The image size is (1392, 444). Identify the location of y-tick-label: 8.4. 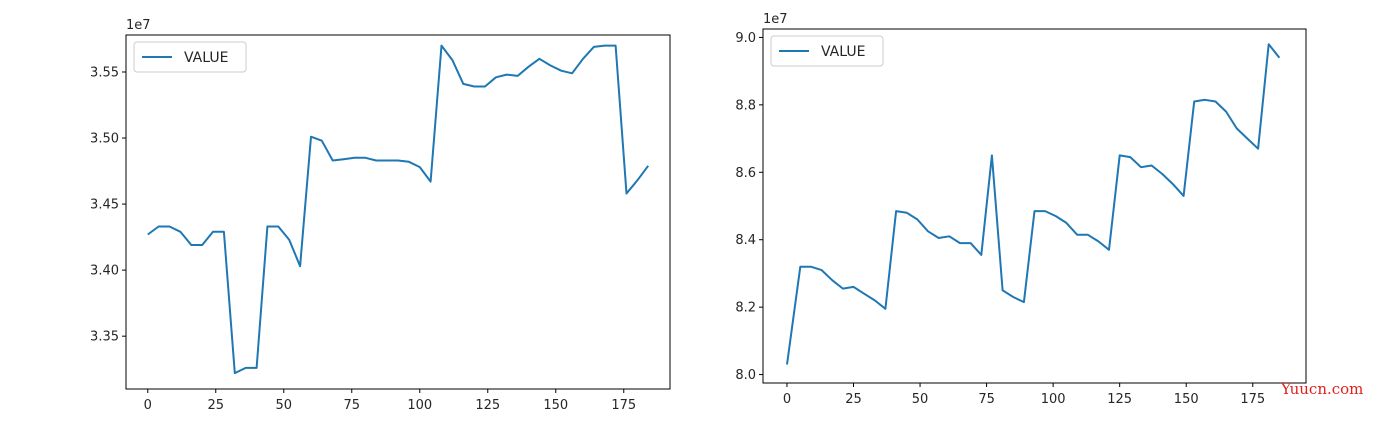
(745, 240).